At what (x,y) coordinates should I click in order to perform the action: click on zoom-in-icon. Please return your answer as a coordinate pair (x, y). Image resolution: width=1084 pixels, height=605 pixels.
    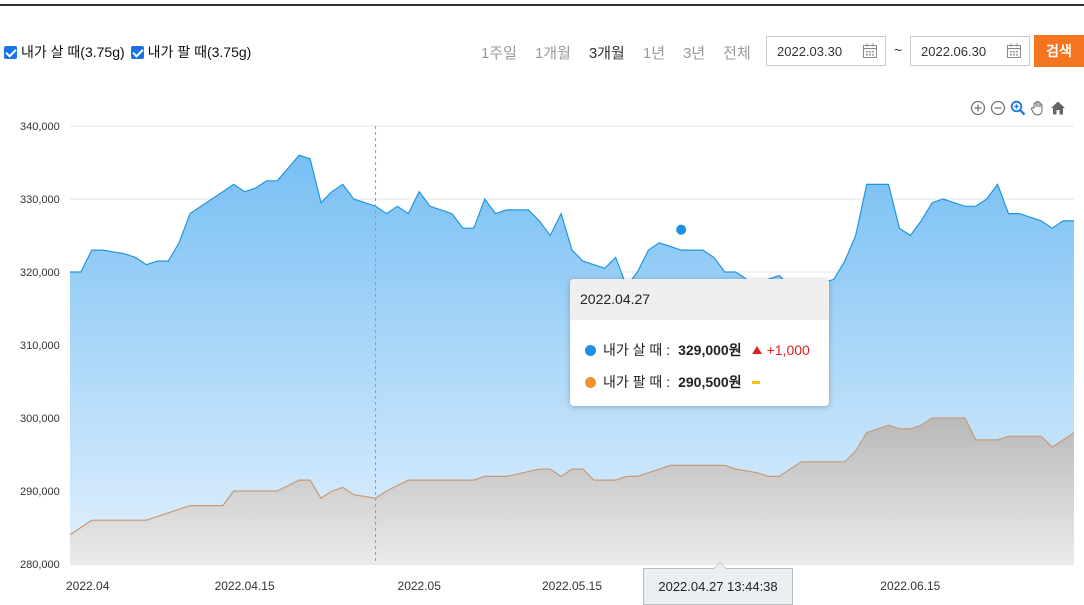
    Looking at the image, I should click on (978, 108).